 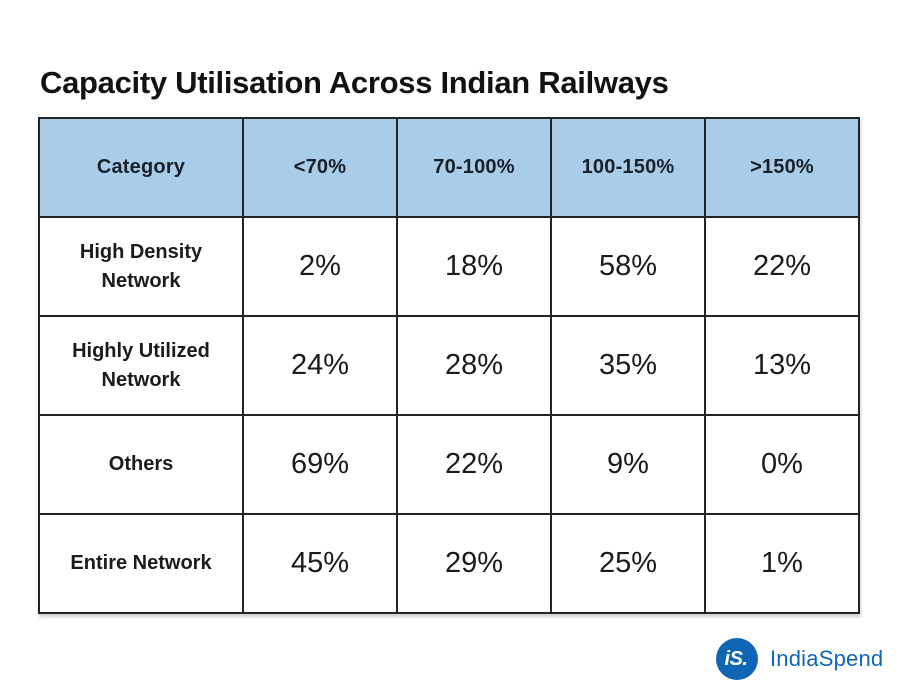 I want to click on cell-value: 35%, so click(x=628, y=365).